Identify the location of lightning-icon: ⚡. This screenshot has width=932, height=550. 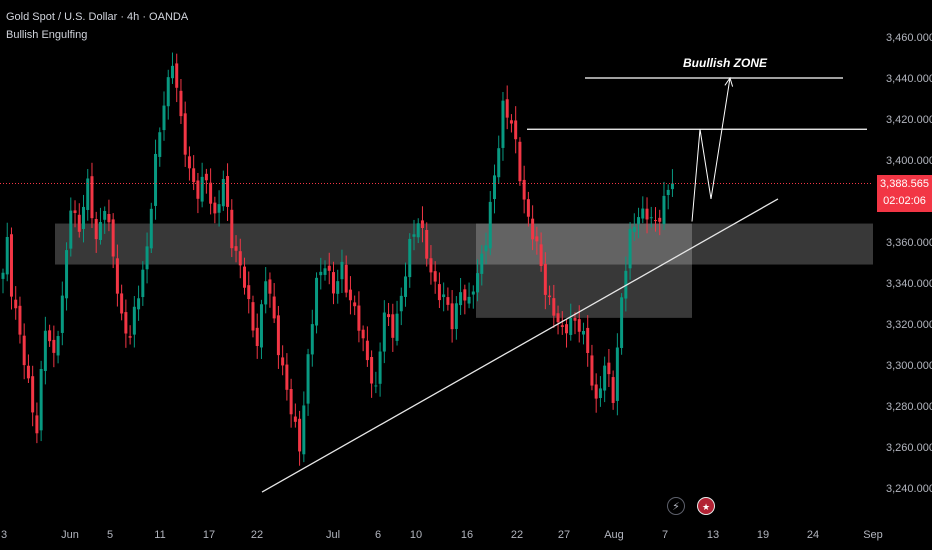
(676, 506).